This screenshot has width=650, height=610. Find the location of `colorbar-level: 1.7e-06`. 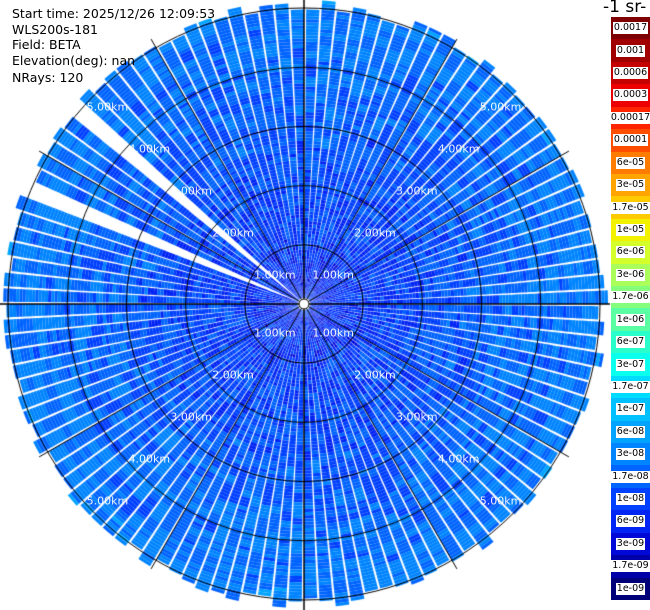

colorbar-level: 1.7e-06 is located at coordinates (630, 297).